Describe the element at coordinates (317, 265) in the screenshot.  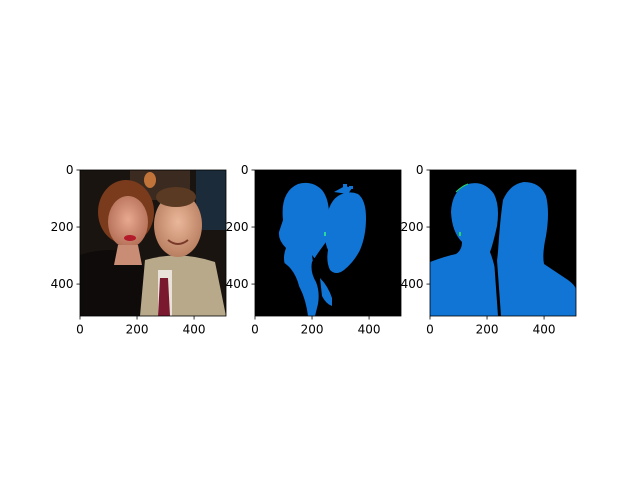
I see `pred-cutout-neck` at that location.